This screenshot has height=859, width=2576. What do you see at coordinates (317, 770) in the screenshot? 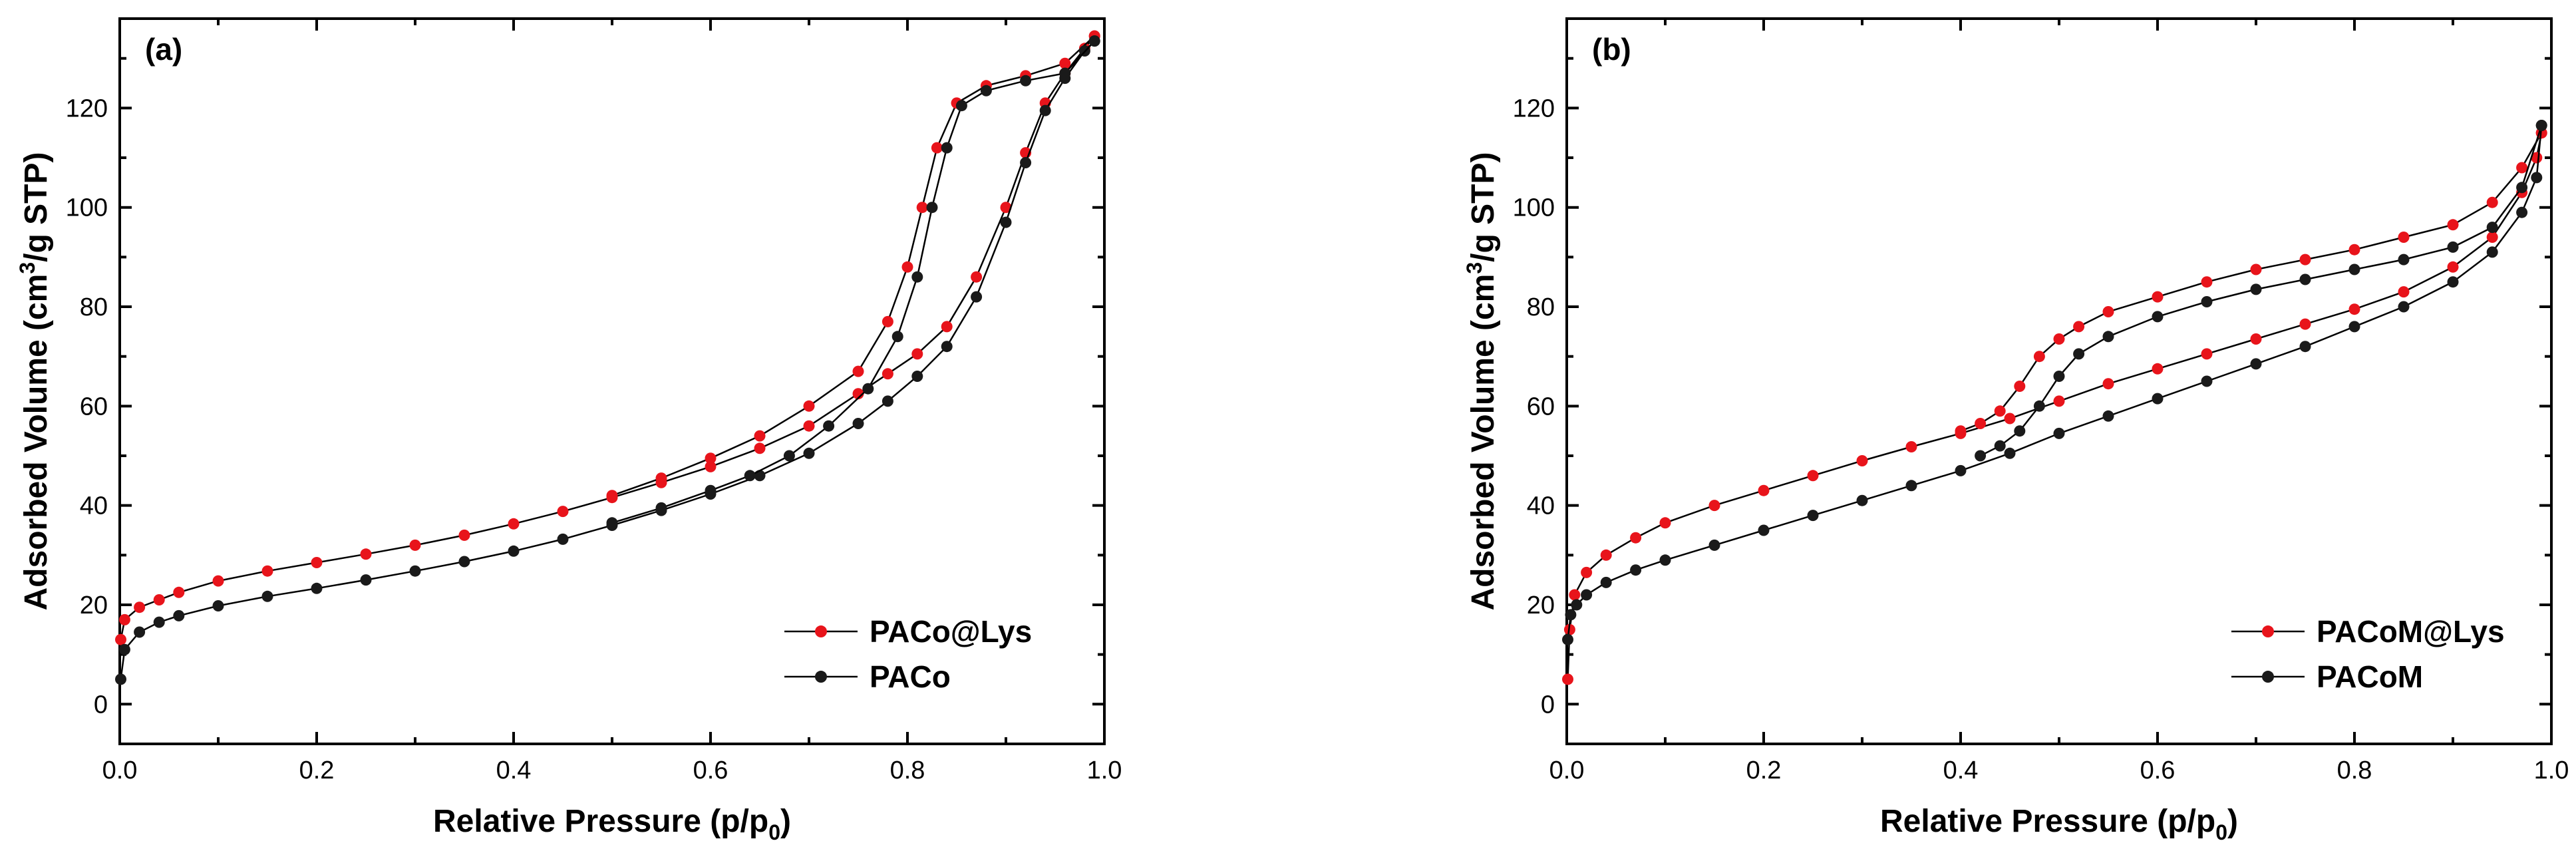
I see `x-tick-label: 0.2` at bounding box center [317, 770].